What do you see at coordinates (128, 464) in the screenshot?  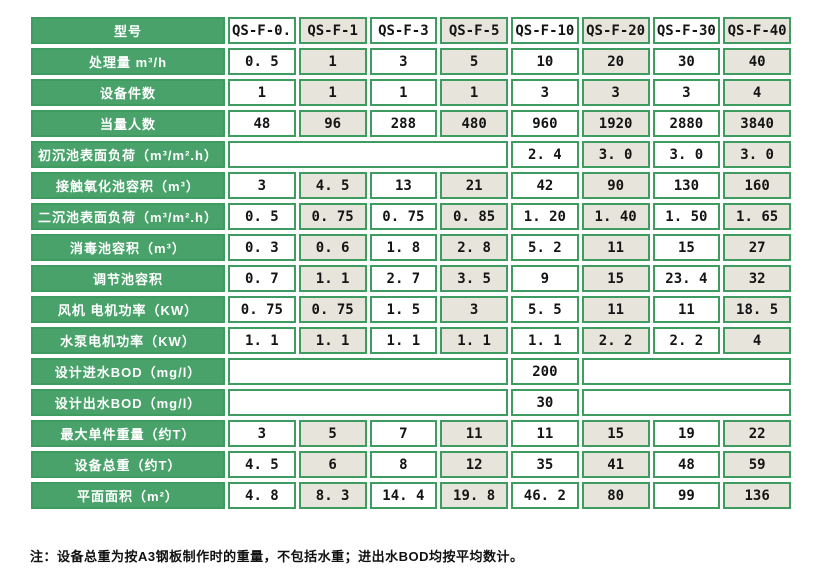 I see `row-label: 设备总重（约T）` at bounding box center [128, 464].